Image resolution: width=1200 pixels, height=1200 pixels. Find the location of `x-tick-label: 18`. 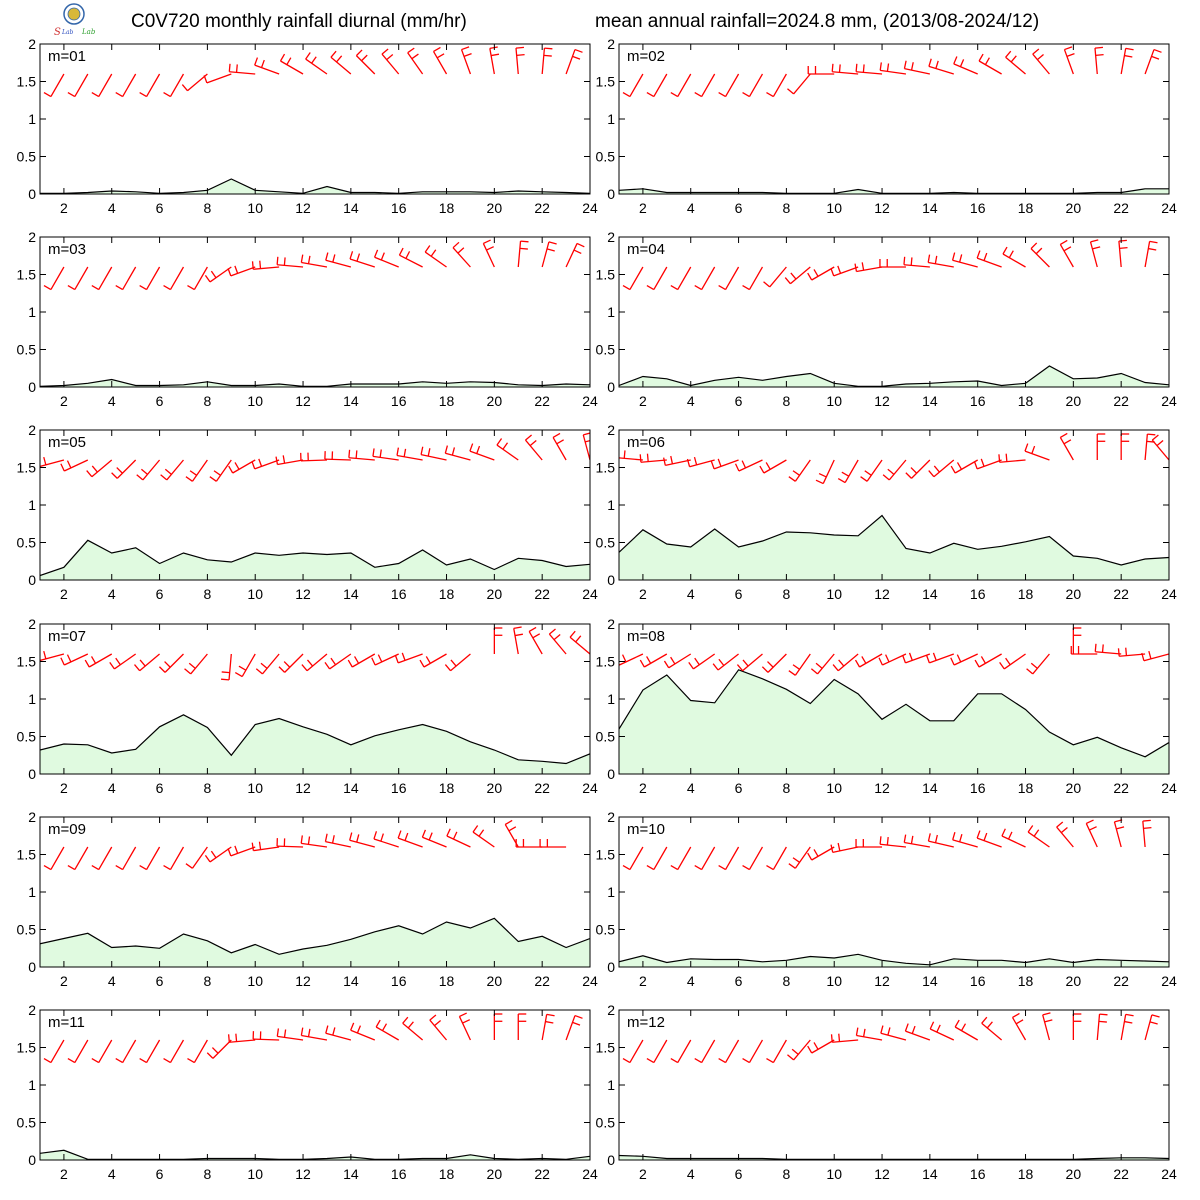

x-tick-label: 18 is located at coordinates (1026, 594).